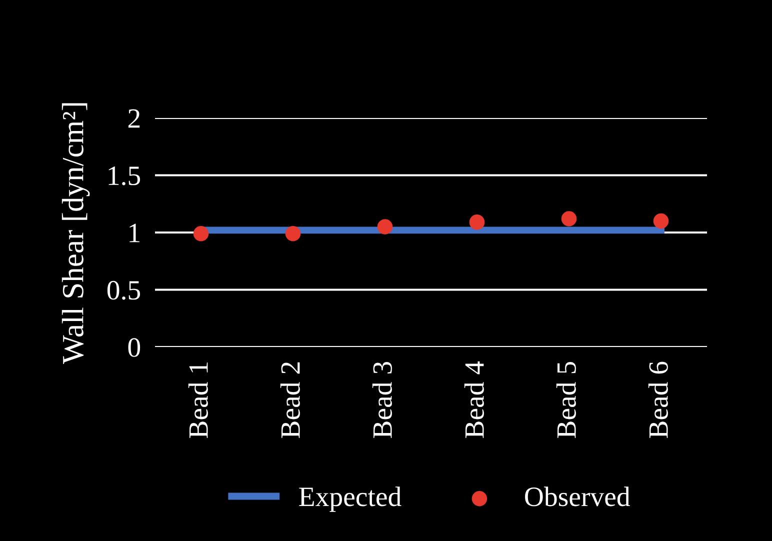 This screenshot has height=541, width=772. What do you see at coordinates (474, 399) in the screenshot?
I see `x-tick-label: Bead 4` at bounding box center [474, 399].